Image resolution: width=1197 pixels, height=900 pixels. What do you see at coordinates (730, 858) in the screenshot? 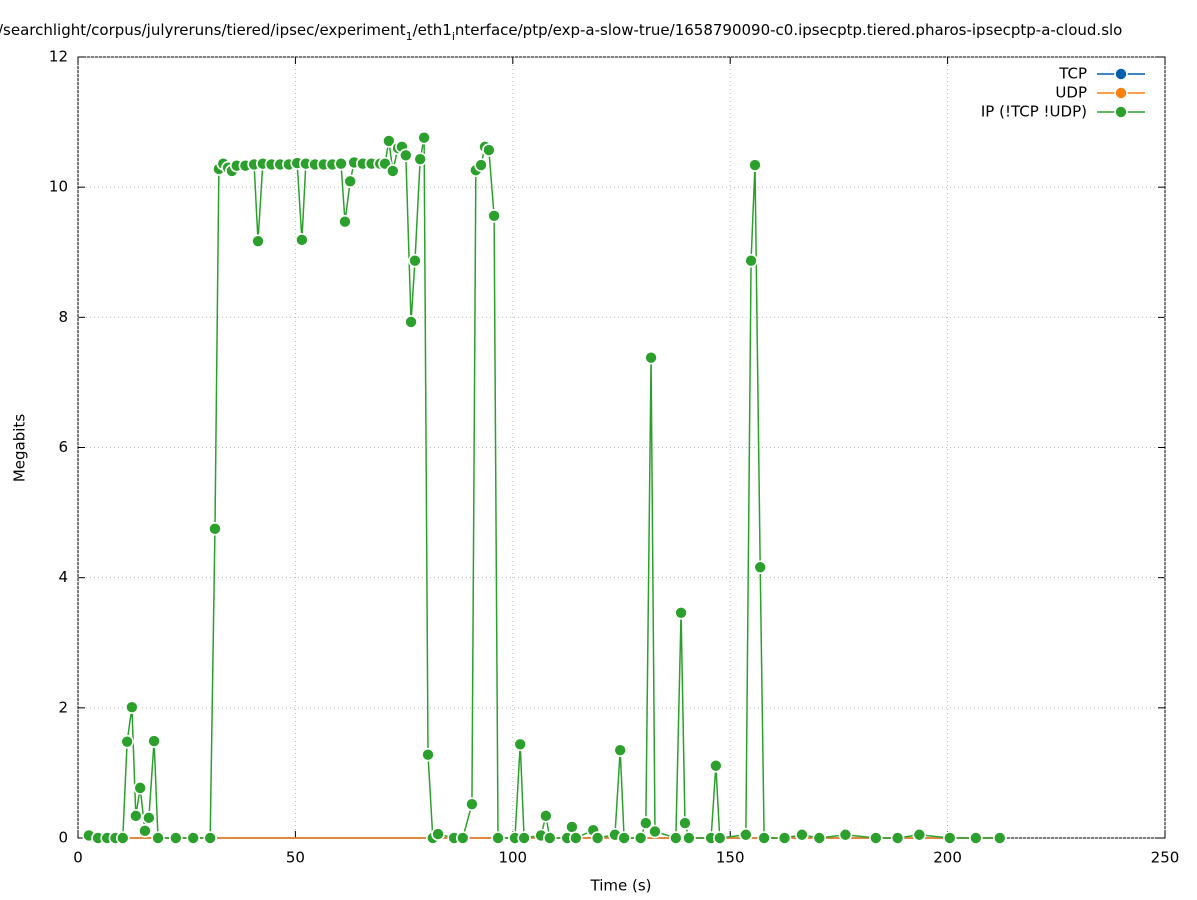
I see `x-tick-label: 150` at bounding box center [730, 858].